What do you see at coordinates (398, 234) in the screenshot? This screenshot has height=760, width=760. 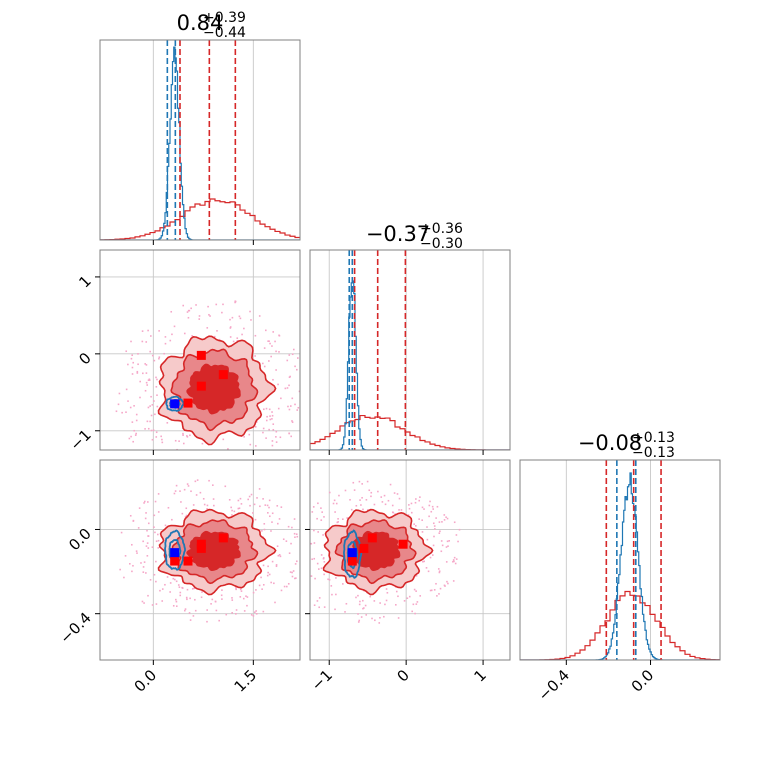 I see `title-value: −0.37` at bounding box center [398, 234].